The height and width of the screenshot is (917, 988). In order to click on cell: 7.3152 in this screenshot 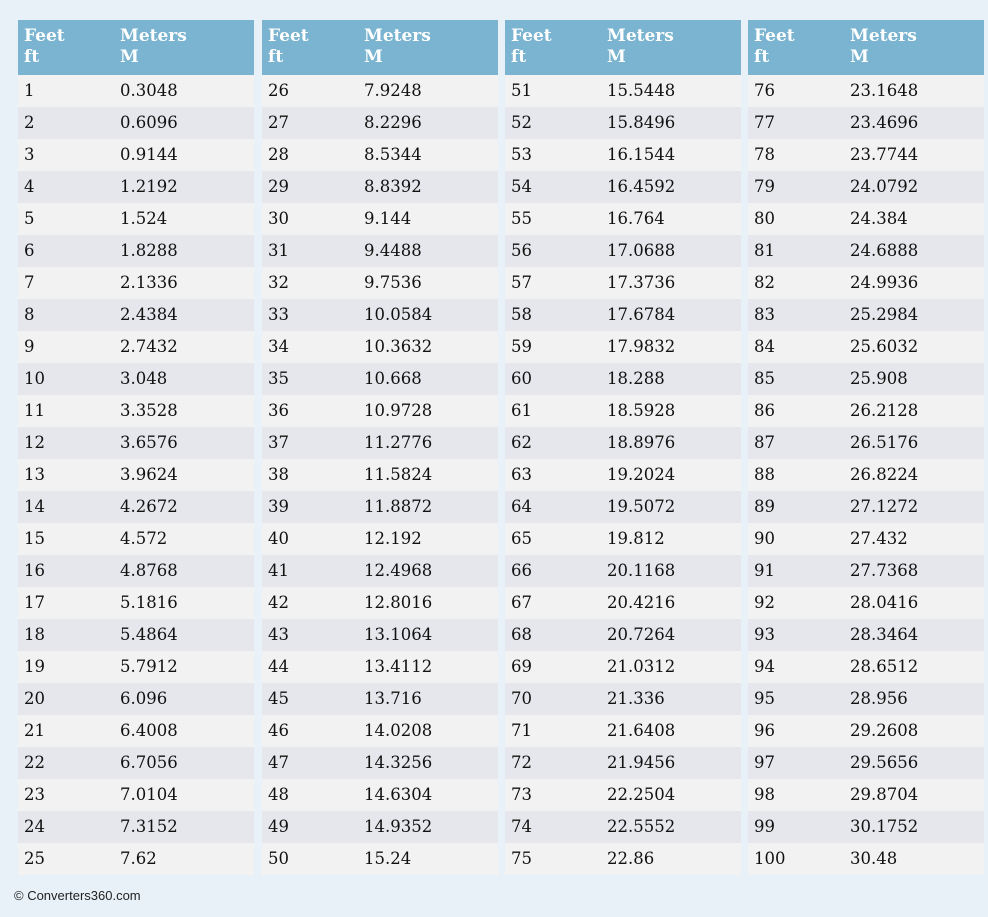, I will do `click(149, 826)`.